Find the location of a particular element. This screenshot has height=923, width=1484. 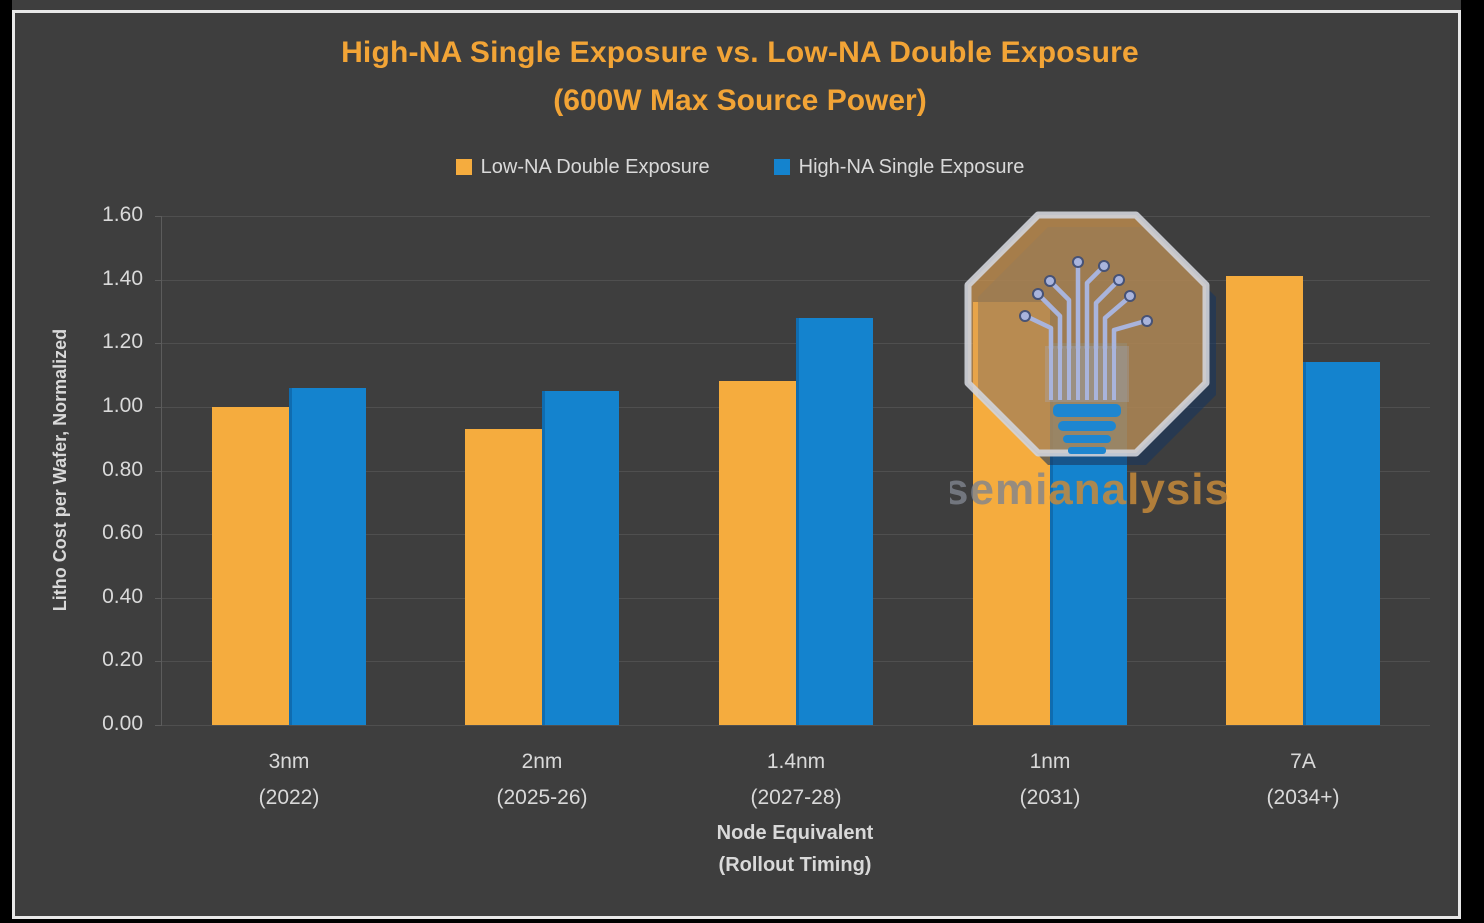

x-tick-node: 7A is located at coordinates (1303, 761).